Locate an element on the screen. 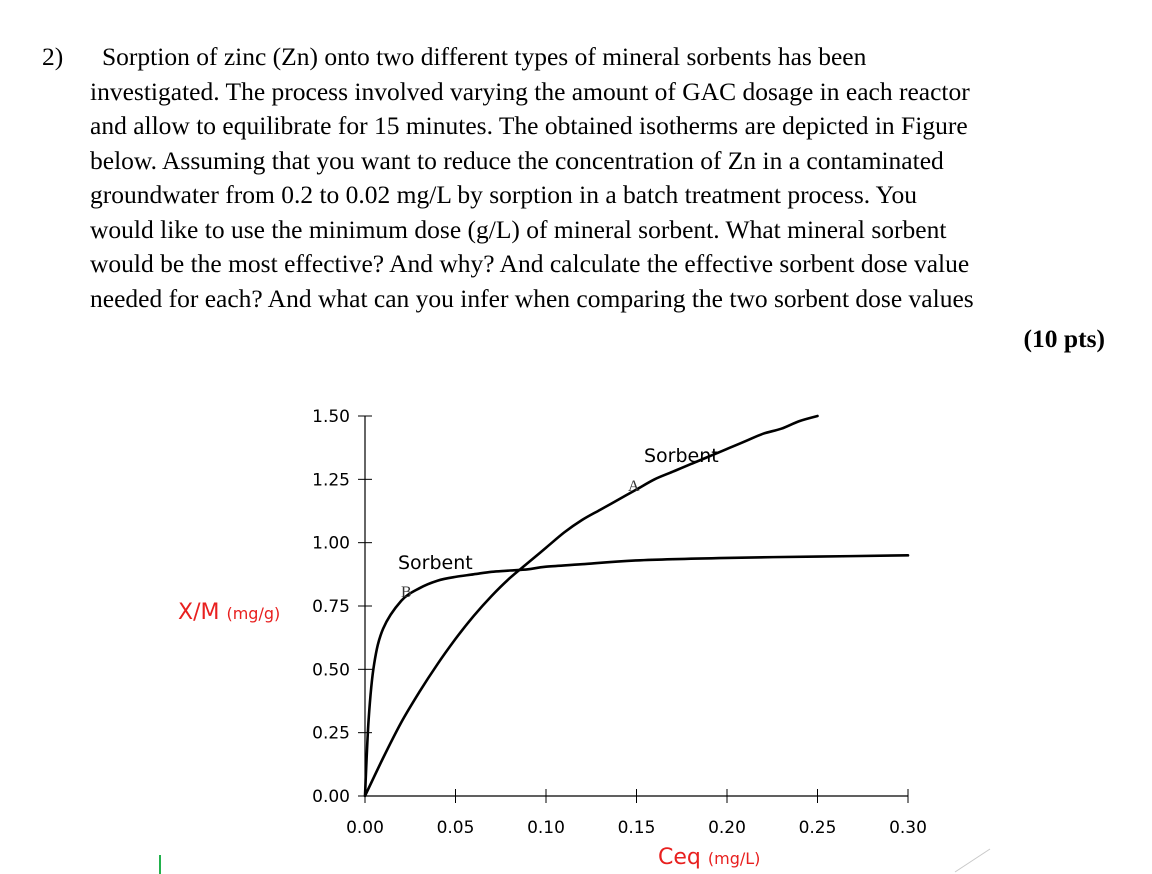 The width and height of the screenshot is (1152, 874). y-tick-label: 1.25 is located at coordinates (331, 480).